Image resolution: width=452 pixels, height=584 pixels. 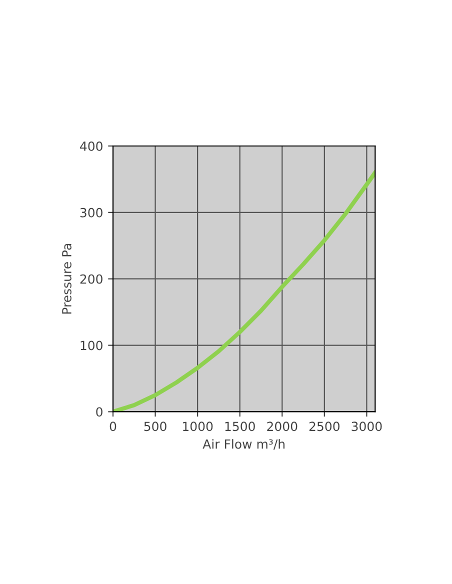 What do you see at coordinates (243, 444) in the screenshot?
I see `x-axis-title: Air Flow m³/h` at bounding box center [243, 444].